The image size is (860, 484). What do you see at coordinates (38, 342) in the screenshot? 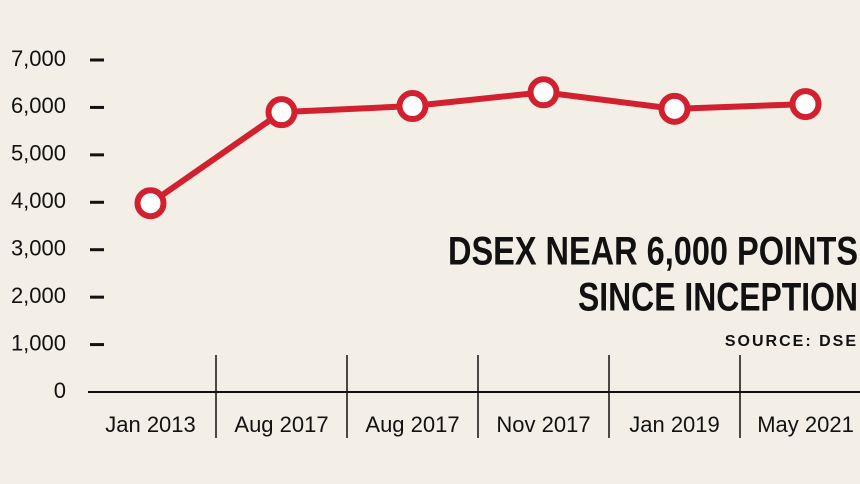
I see `y-tick-label: 1,000` at bounding box center [38, 342].